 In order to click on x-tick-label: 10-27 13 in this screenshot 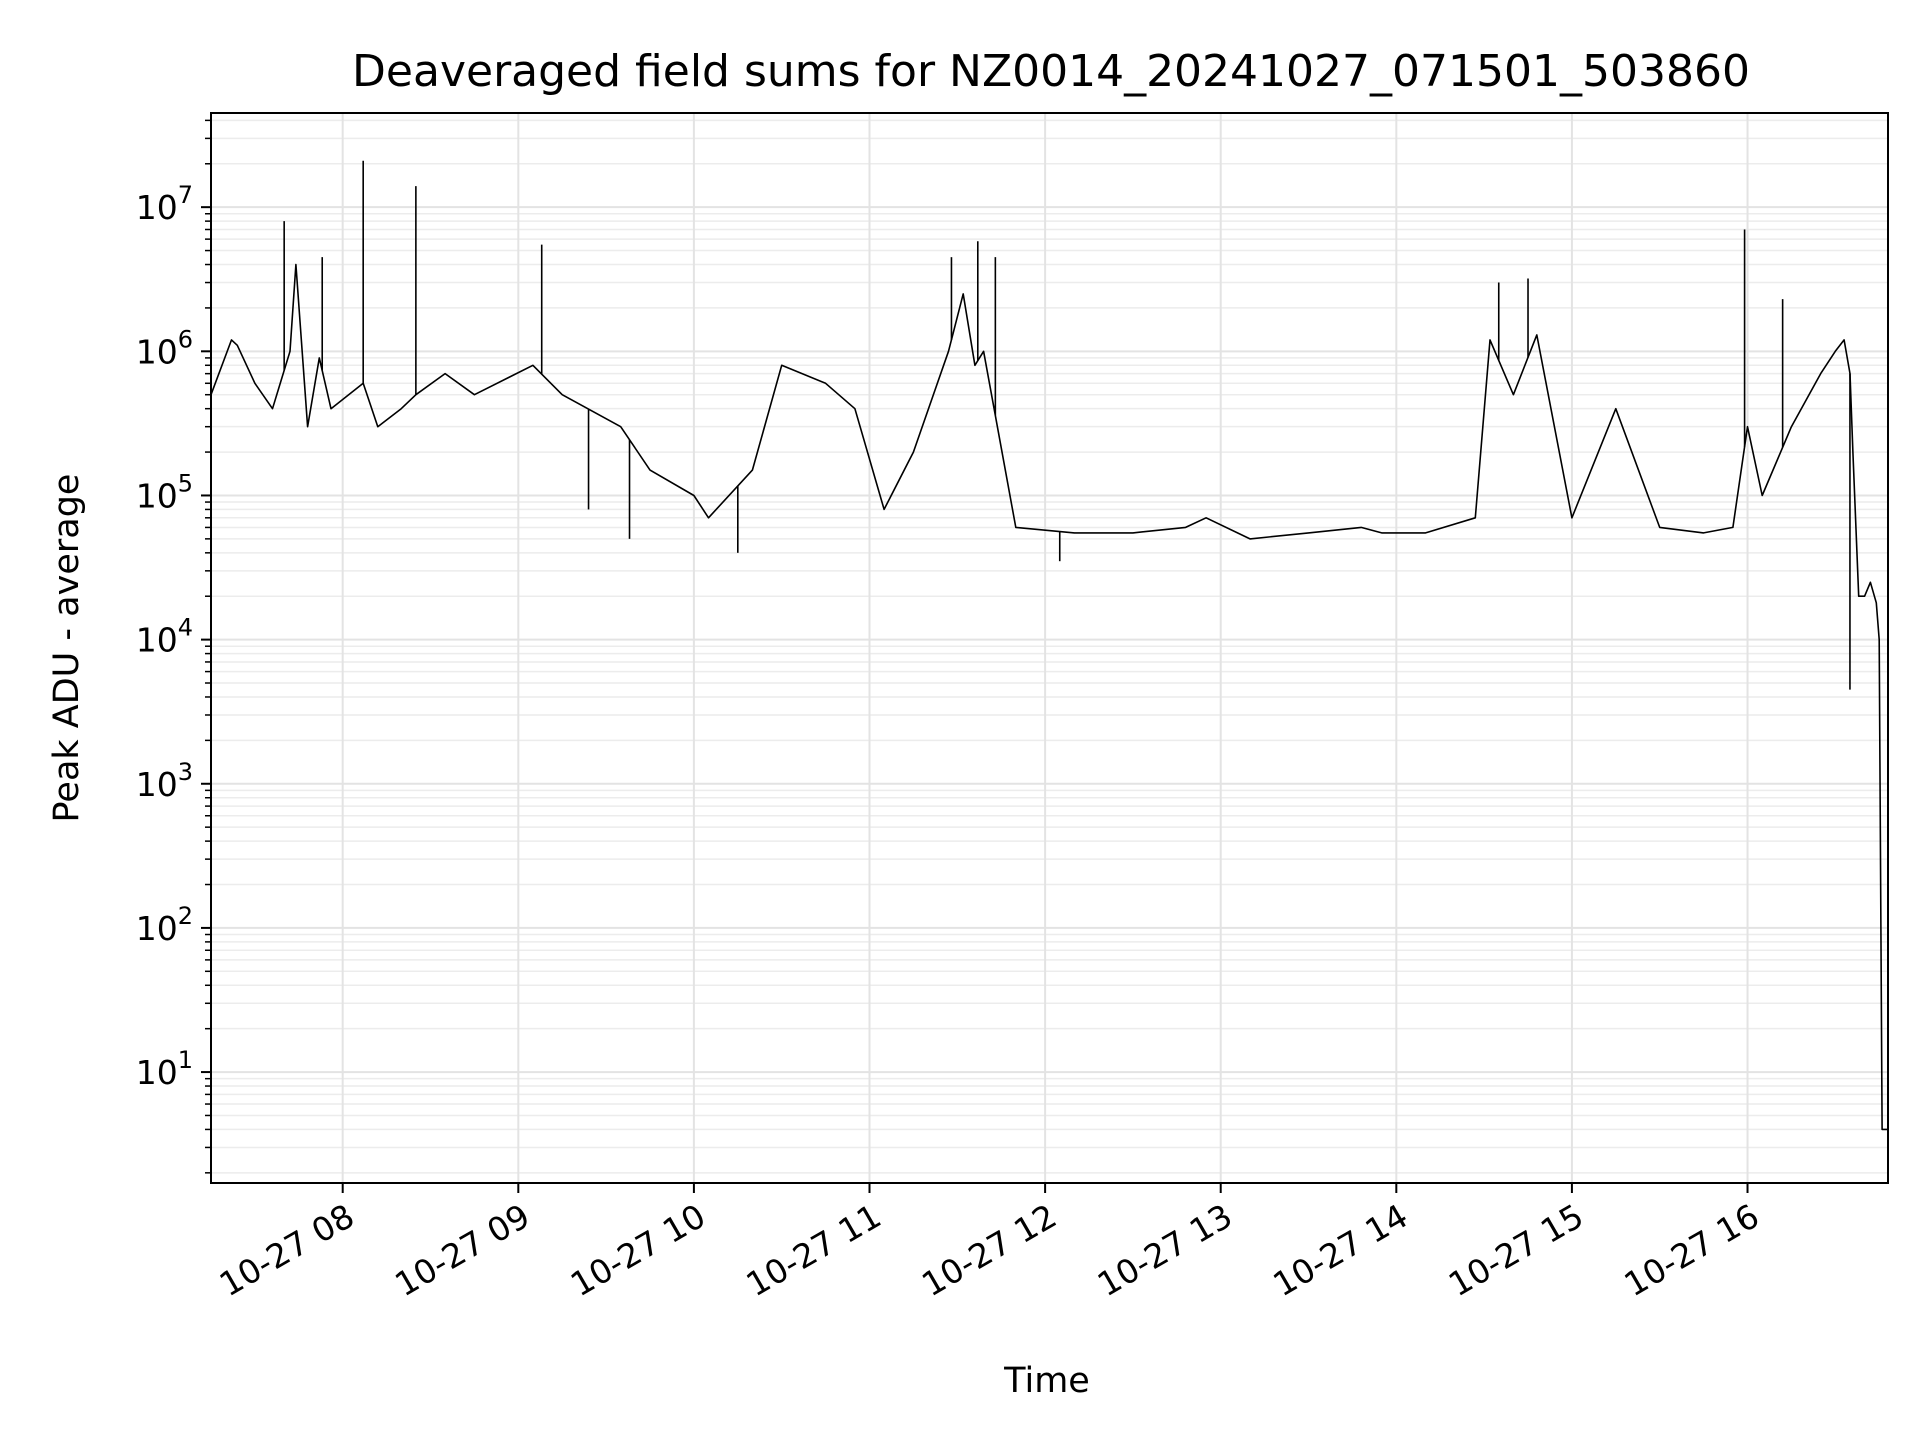, I will do `click(1165, 1250)`.